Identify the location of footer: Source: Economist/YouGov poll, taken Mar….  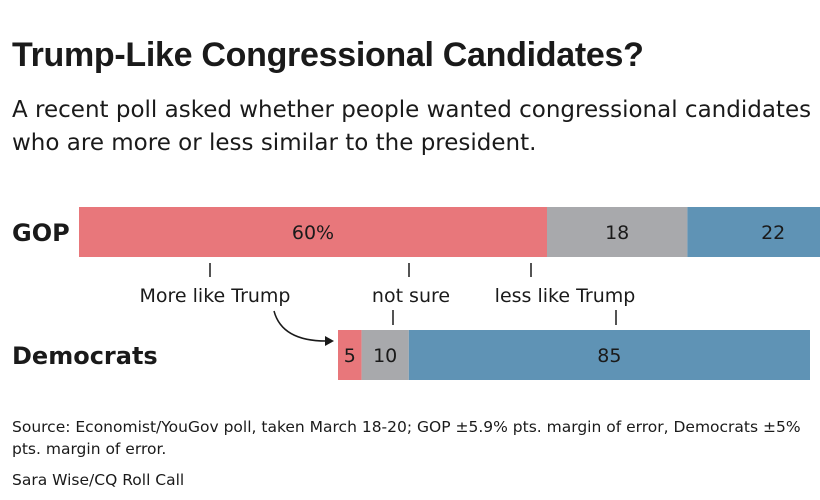
(412, 453).